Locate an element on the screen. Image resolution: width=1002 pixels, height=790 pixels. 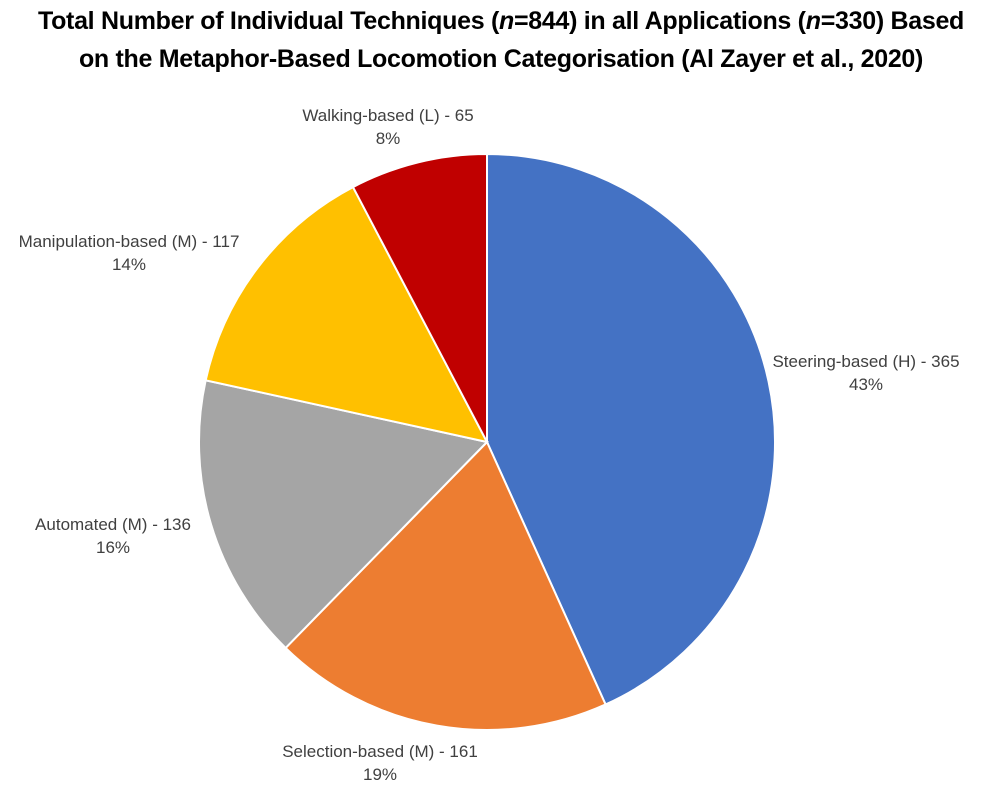
data-label-walking: Walking-based (L) - 65 8% is located at coordinates (388, 127).